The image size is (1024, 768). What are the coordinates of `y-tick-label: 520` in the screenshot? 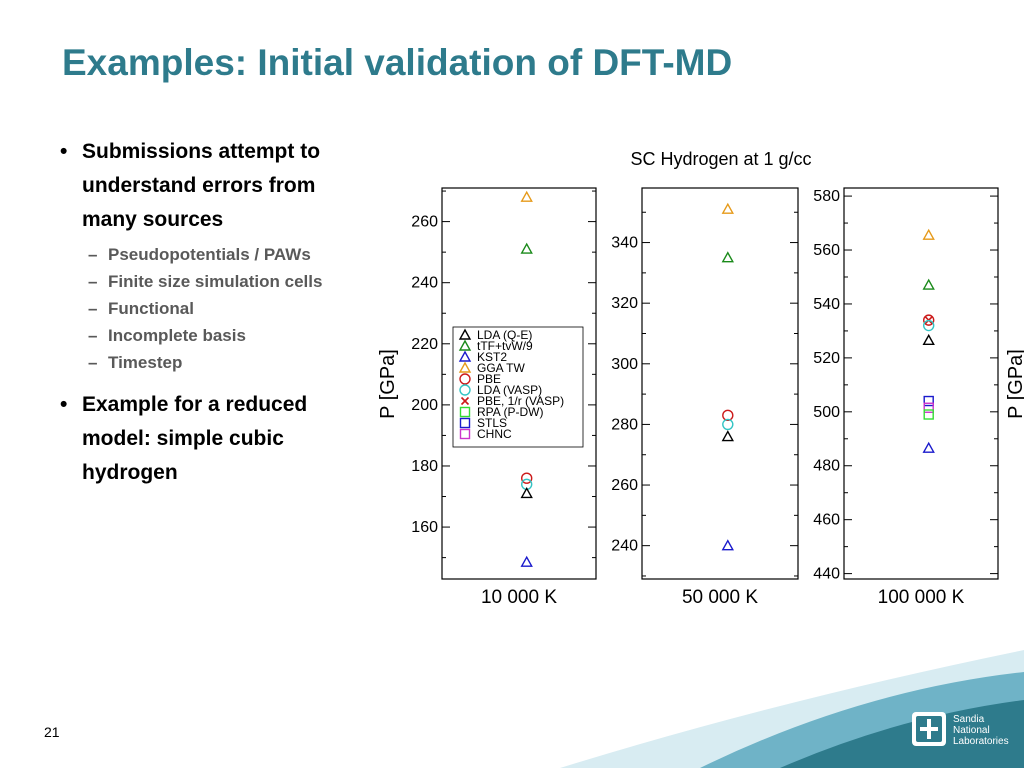 It's located at (826, 358).